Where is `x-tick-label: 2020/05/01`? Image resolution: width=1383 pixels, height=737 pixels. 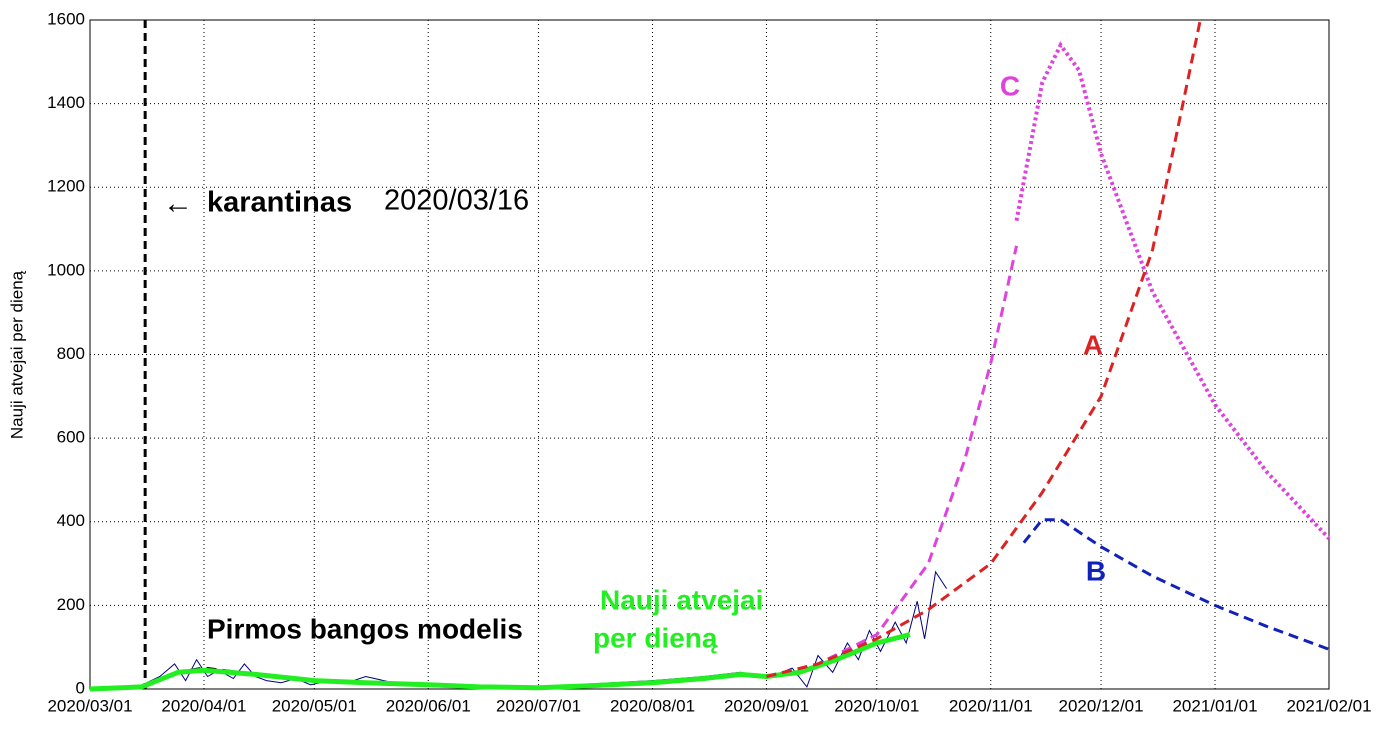 x-tick-label: 2020/05/01 is located at coordinates (314, 705).